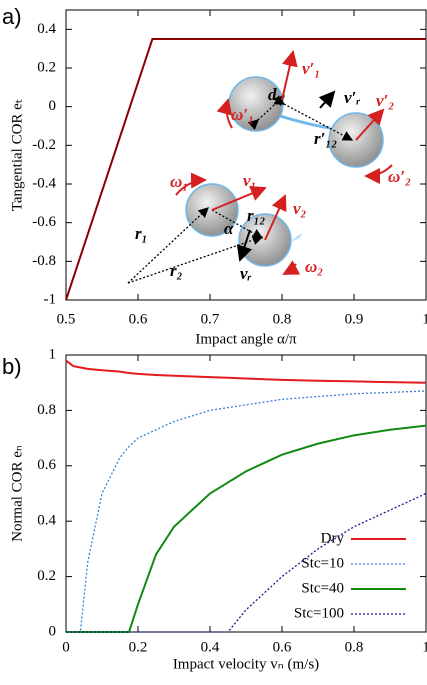 The width and height of the screenshot is (427, 685). Describe the element at coordinates (311, 68) in the screenshot. I see `annotation: v′₁` at that location.